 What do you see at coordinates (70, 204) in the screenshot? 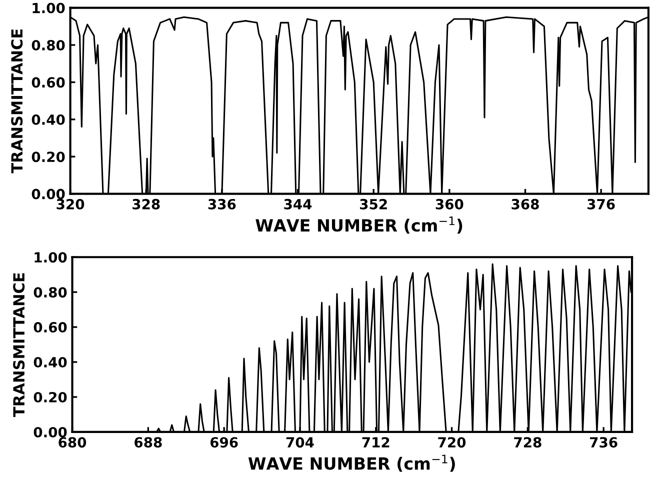
I see `x-tick-label: 320` at bounding box center [70, 204].